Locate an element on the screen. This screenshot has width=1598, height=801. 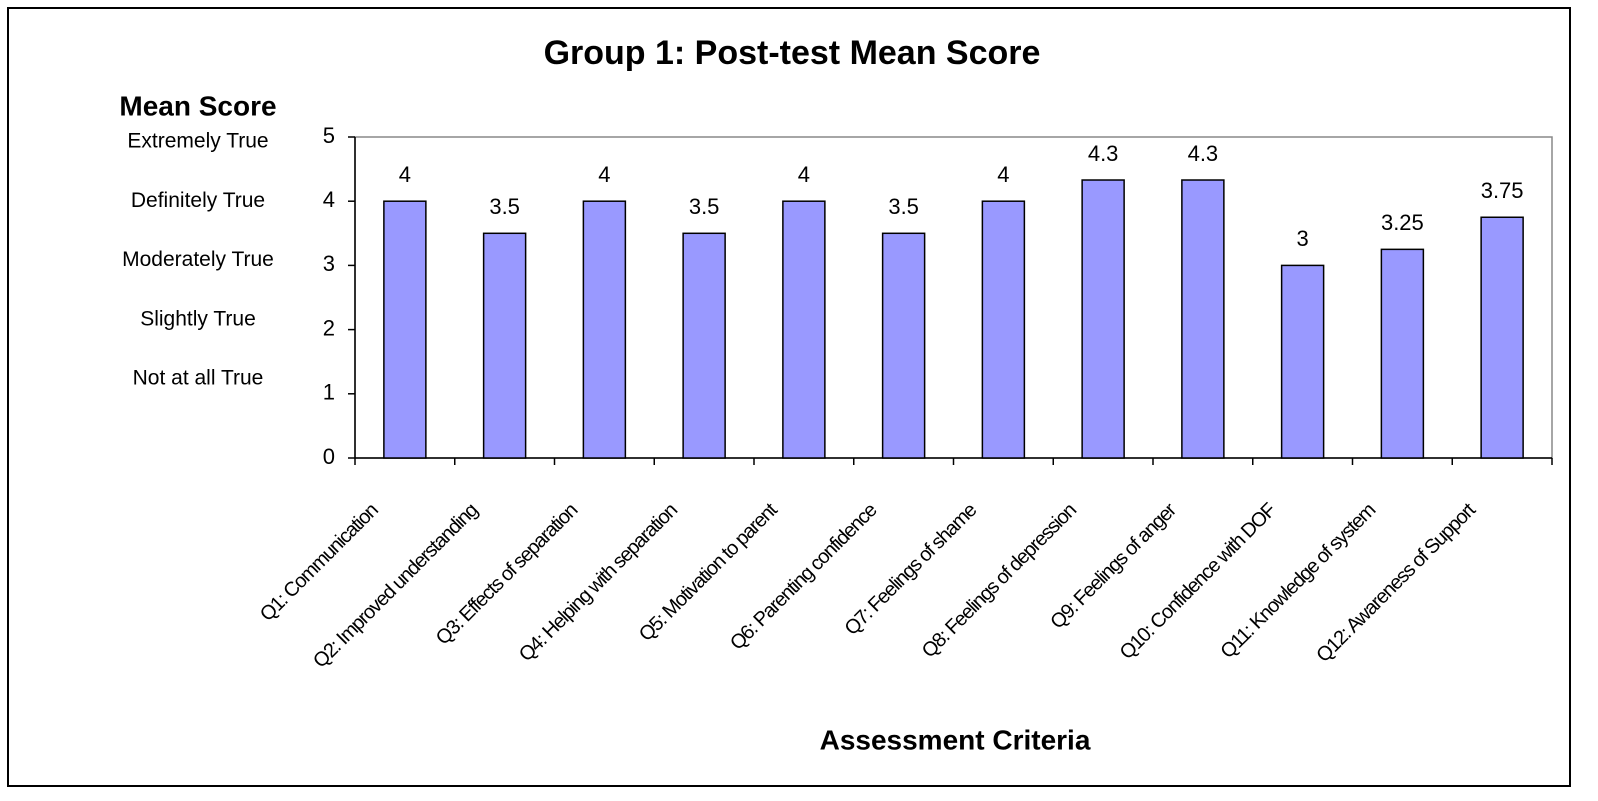
value-label: 3.75 is located at coordinates (1502, 190).